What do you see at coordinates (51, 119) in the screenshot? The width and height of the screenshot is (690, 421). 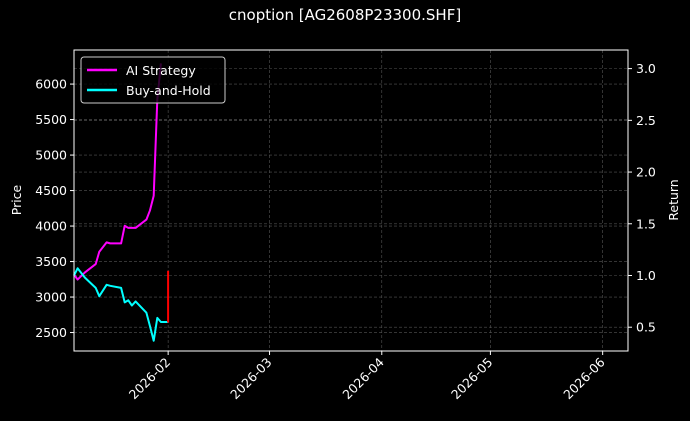 I see `left-tick-label: 5500` at bounding box center [51, 119].